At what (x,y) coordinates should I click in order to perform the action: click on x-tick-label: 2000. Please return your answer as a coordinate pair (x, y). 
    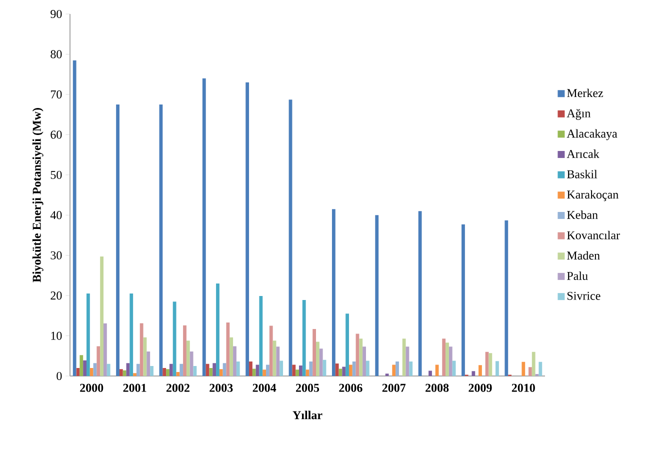
    Looking at the image, I should click on (92, 388).